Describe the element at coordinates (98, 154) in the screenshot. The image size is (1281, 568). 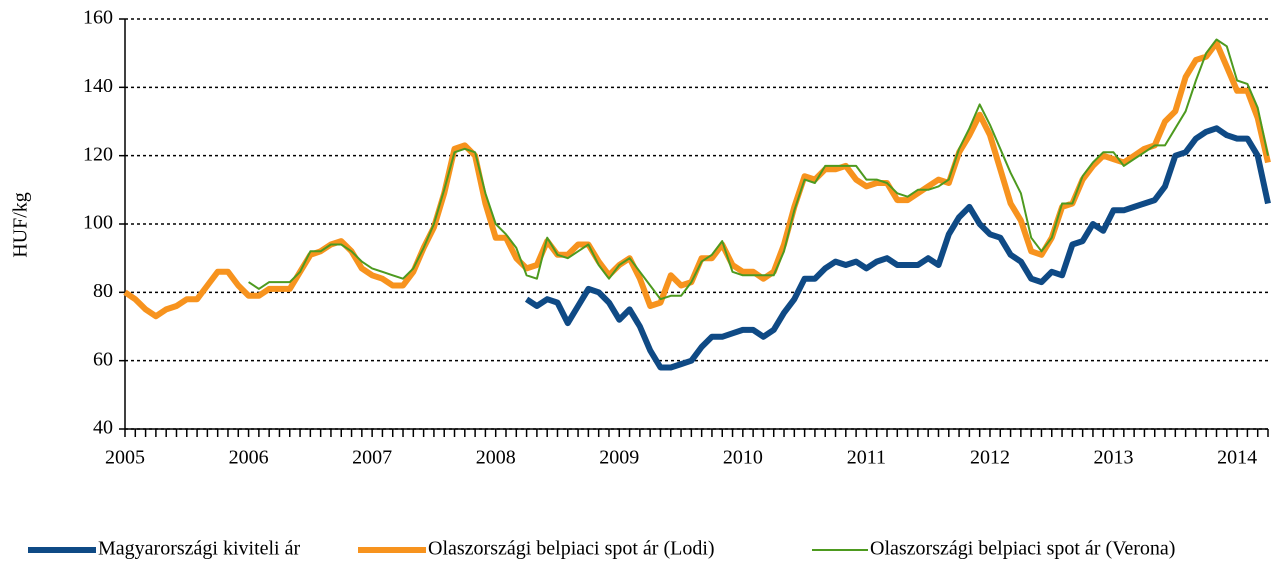
I see `y-tick-label: 120` at that location.